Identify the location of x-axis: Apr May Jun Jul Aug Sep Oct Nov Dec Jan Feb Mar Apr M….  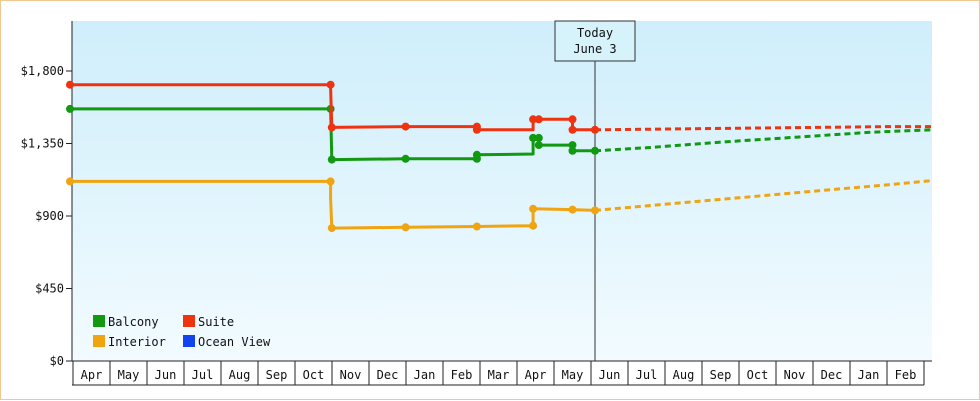
(502, 373).